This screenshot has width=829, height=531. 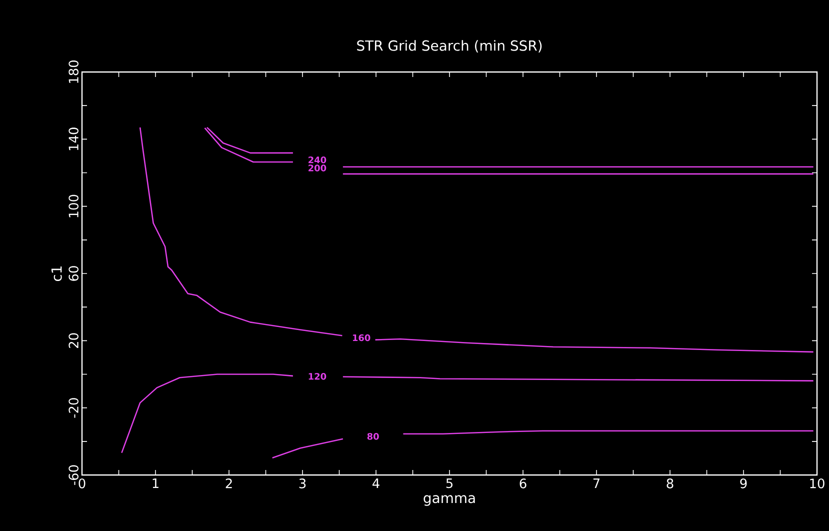 What do you see at coordinates (523, 483) in the screenshot?
I see `x-tick-label: 6` at bounding box center [523, 483].